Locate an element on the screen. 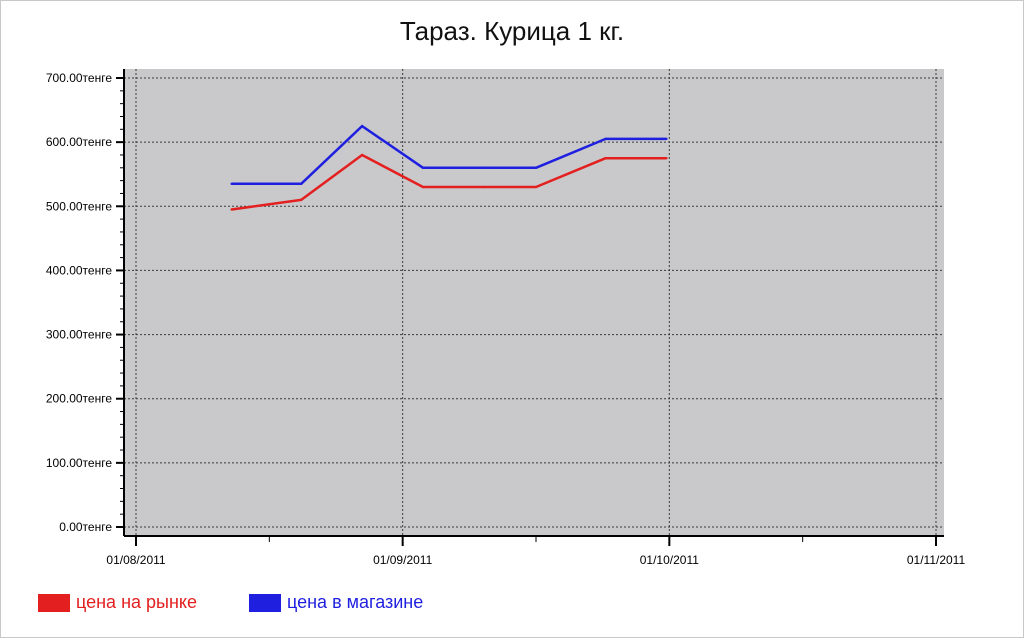 This screenshot has height=638, width=1024. y-tick-label: 600.00тенге is located at coordinates (79, 142).